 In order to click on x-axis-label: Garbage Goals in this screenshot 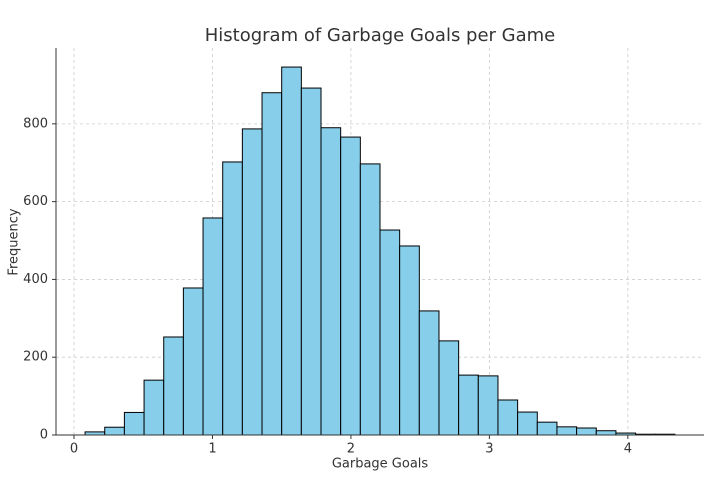, I will do `click(380, 464)`.